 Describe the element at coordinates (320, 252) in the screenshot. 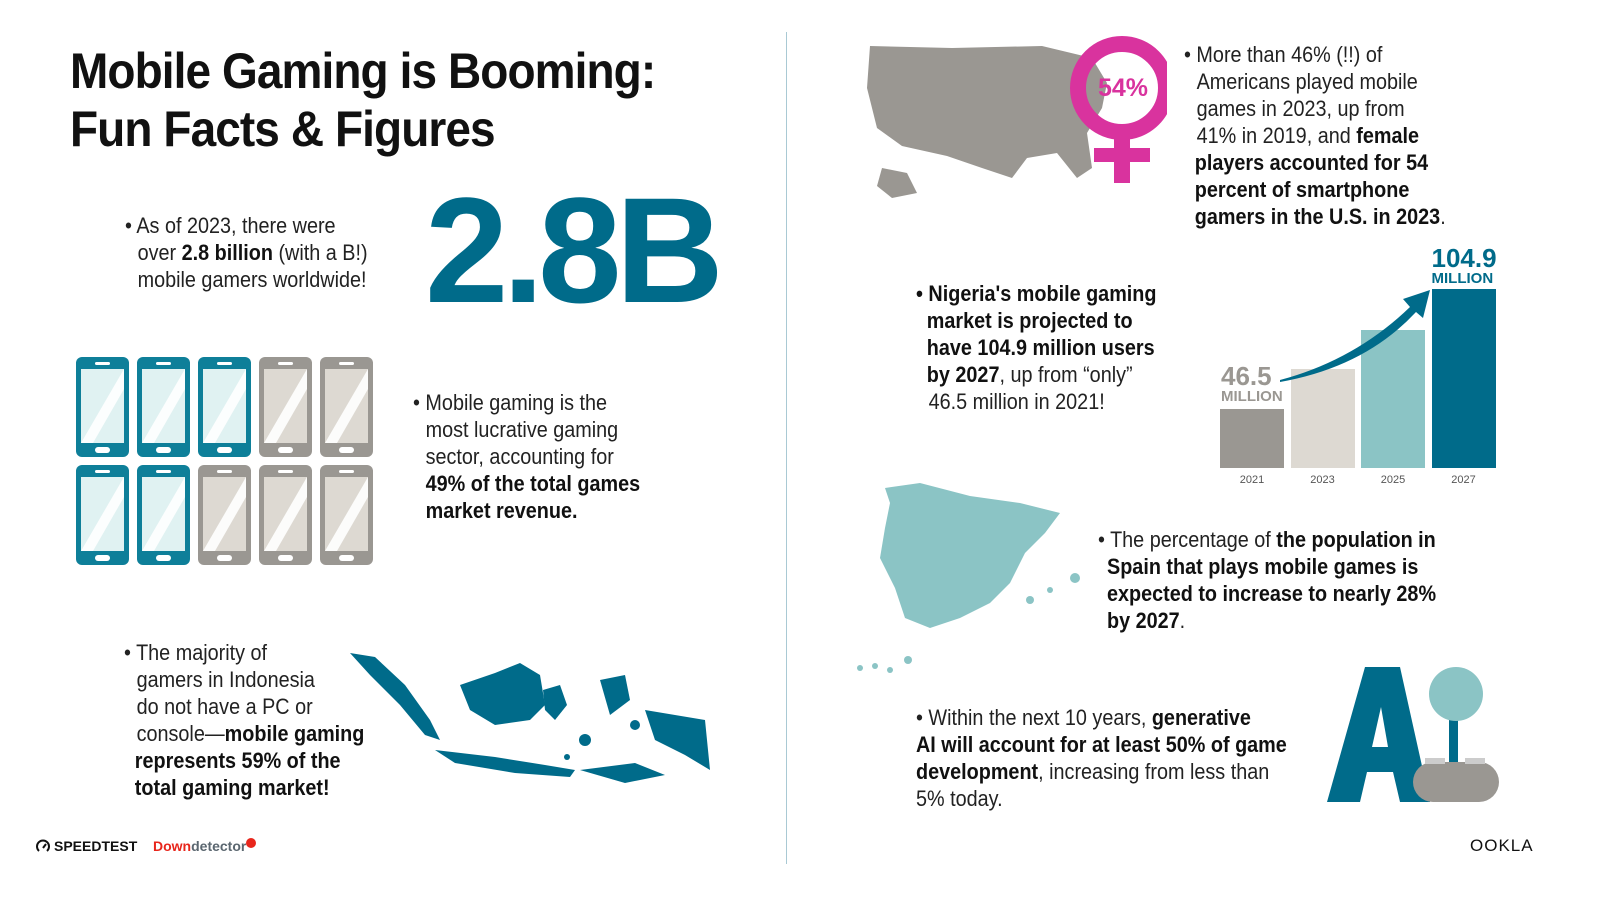

I see `text: (with a B!)` at that location.